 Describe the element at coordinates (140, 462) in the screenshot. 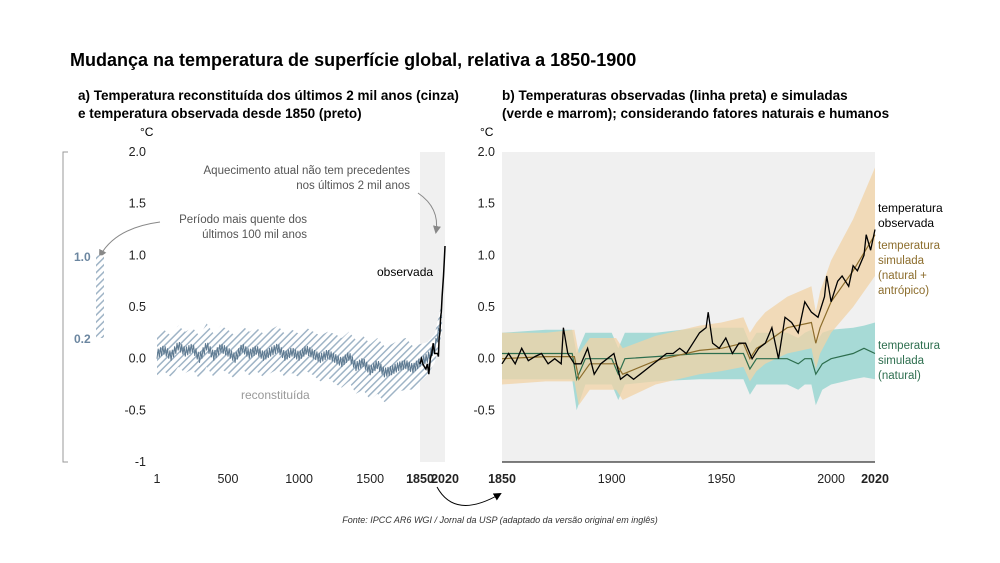

I see `panel-a-ytick: -1` at that location.